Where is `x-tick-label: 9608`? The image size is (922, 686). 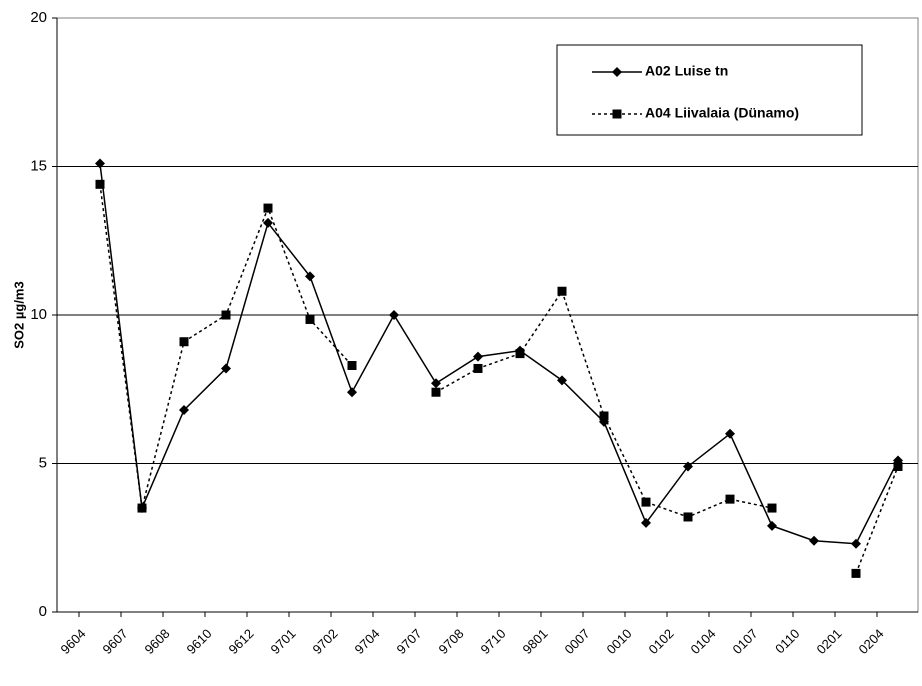 x-tick-label: 9608 is located at coordinates (156, 641).